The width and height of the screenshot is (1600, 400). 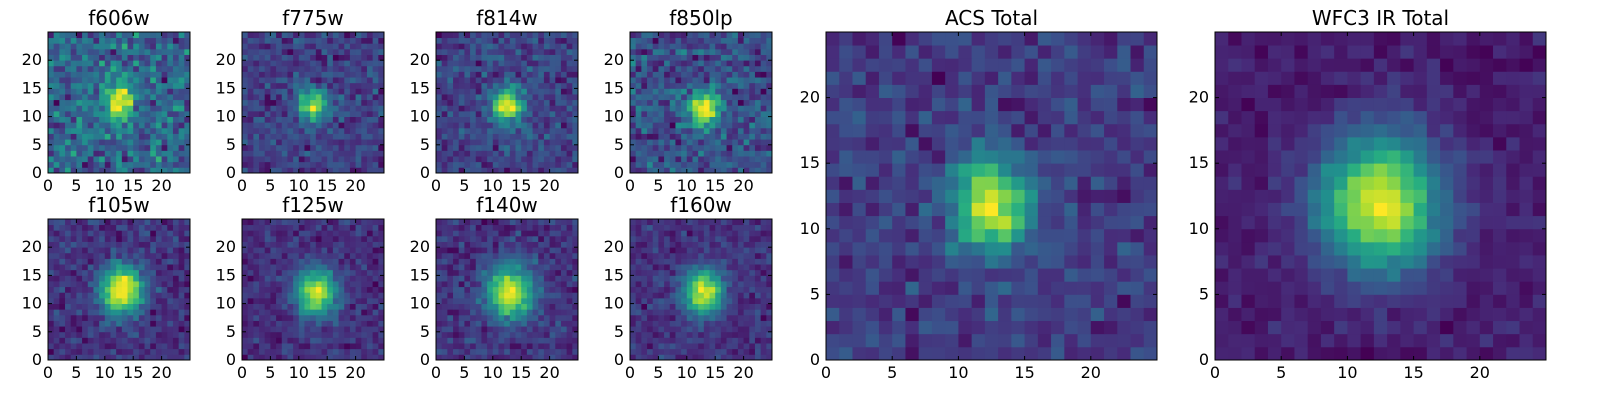 I want to click on y-tick-label: 20, so click(x=226, y=246).